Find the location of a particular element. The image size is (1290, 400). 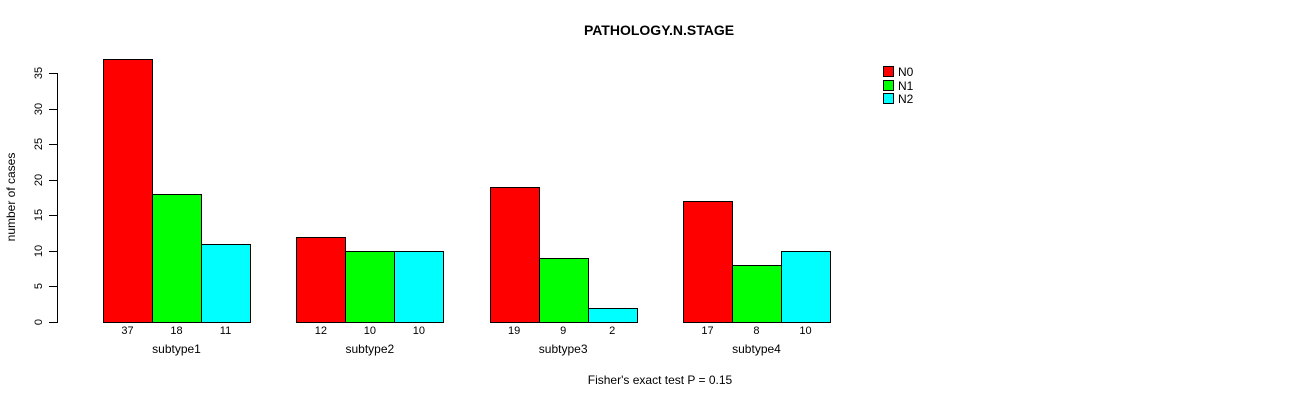

bar-value-label: 18 is located at coordinates (176, 331).